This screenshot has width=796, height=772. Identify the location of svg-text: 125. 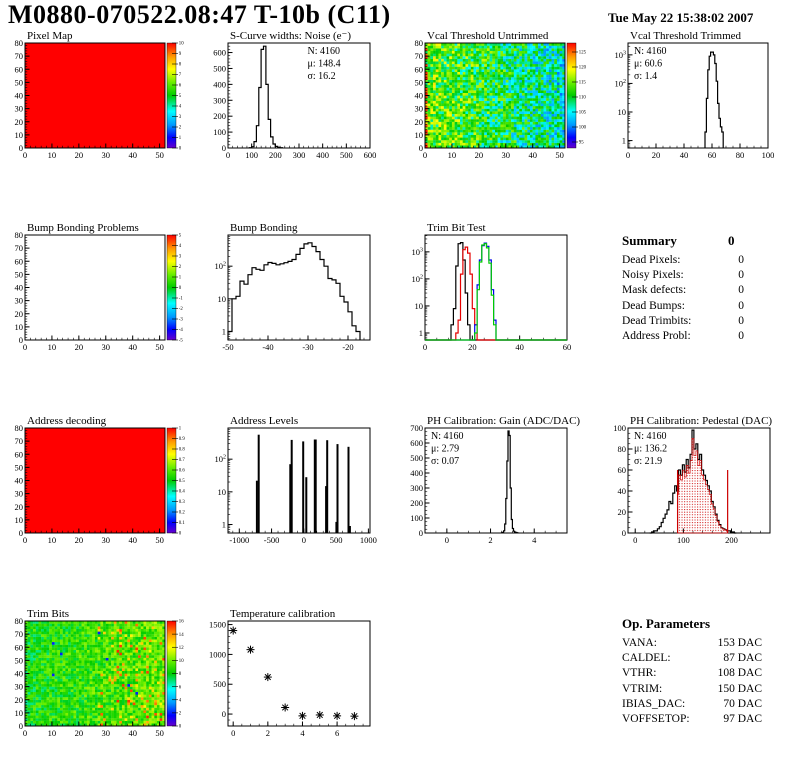
(583, 53).